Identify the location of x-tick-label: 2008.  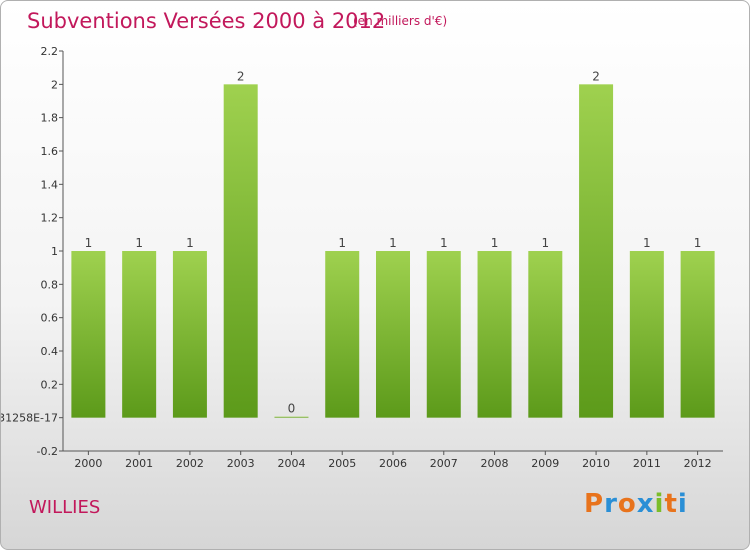
(495, 463).